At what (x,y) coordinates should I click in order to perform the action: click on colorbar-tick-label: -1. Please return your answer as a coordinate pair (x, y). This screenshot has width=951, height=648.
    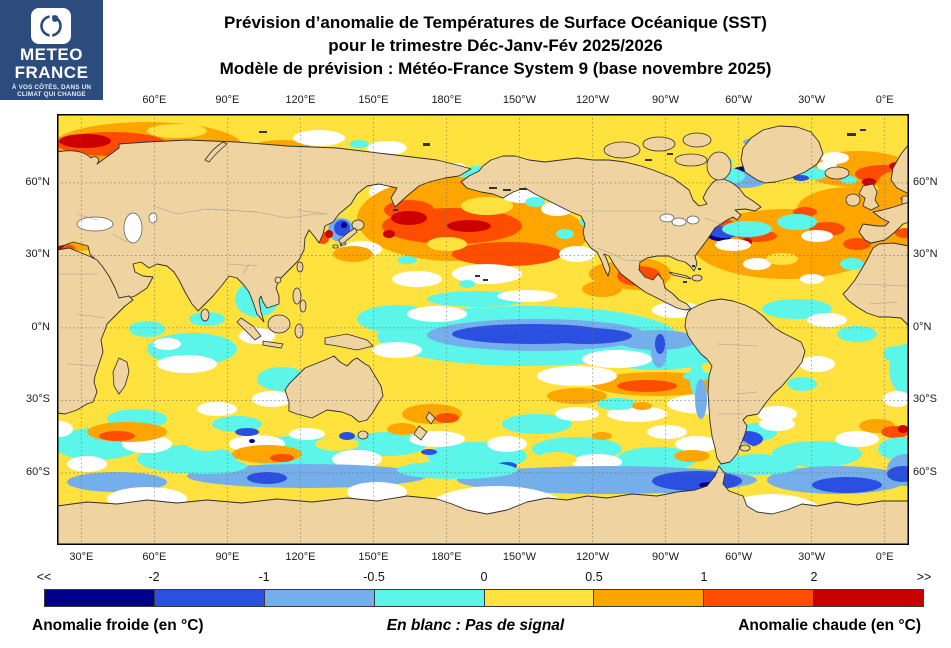
    Looking at the image, I should click on (264, 577).